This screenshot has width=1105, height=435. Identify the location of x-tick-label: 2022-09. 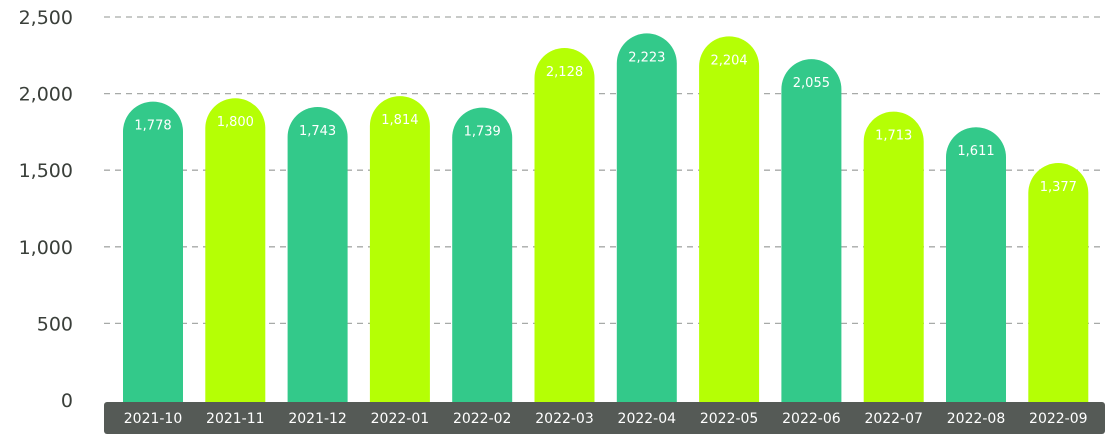
(1058, 419).